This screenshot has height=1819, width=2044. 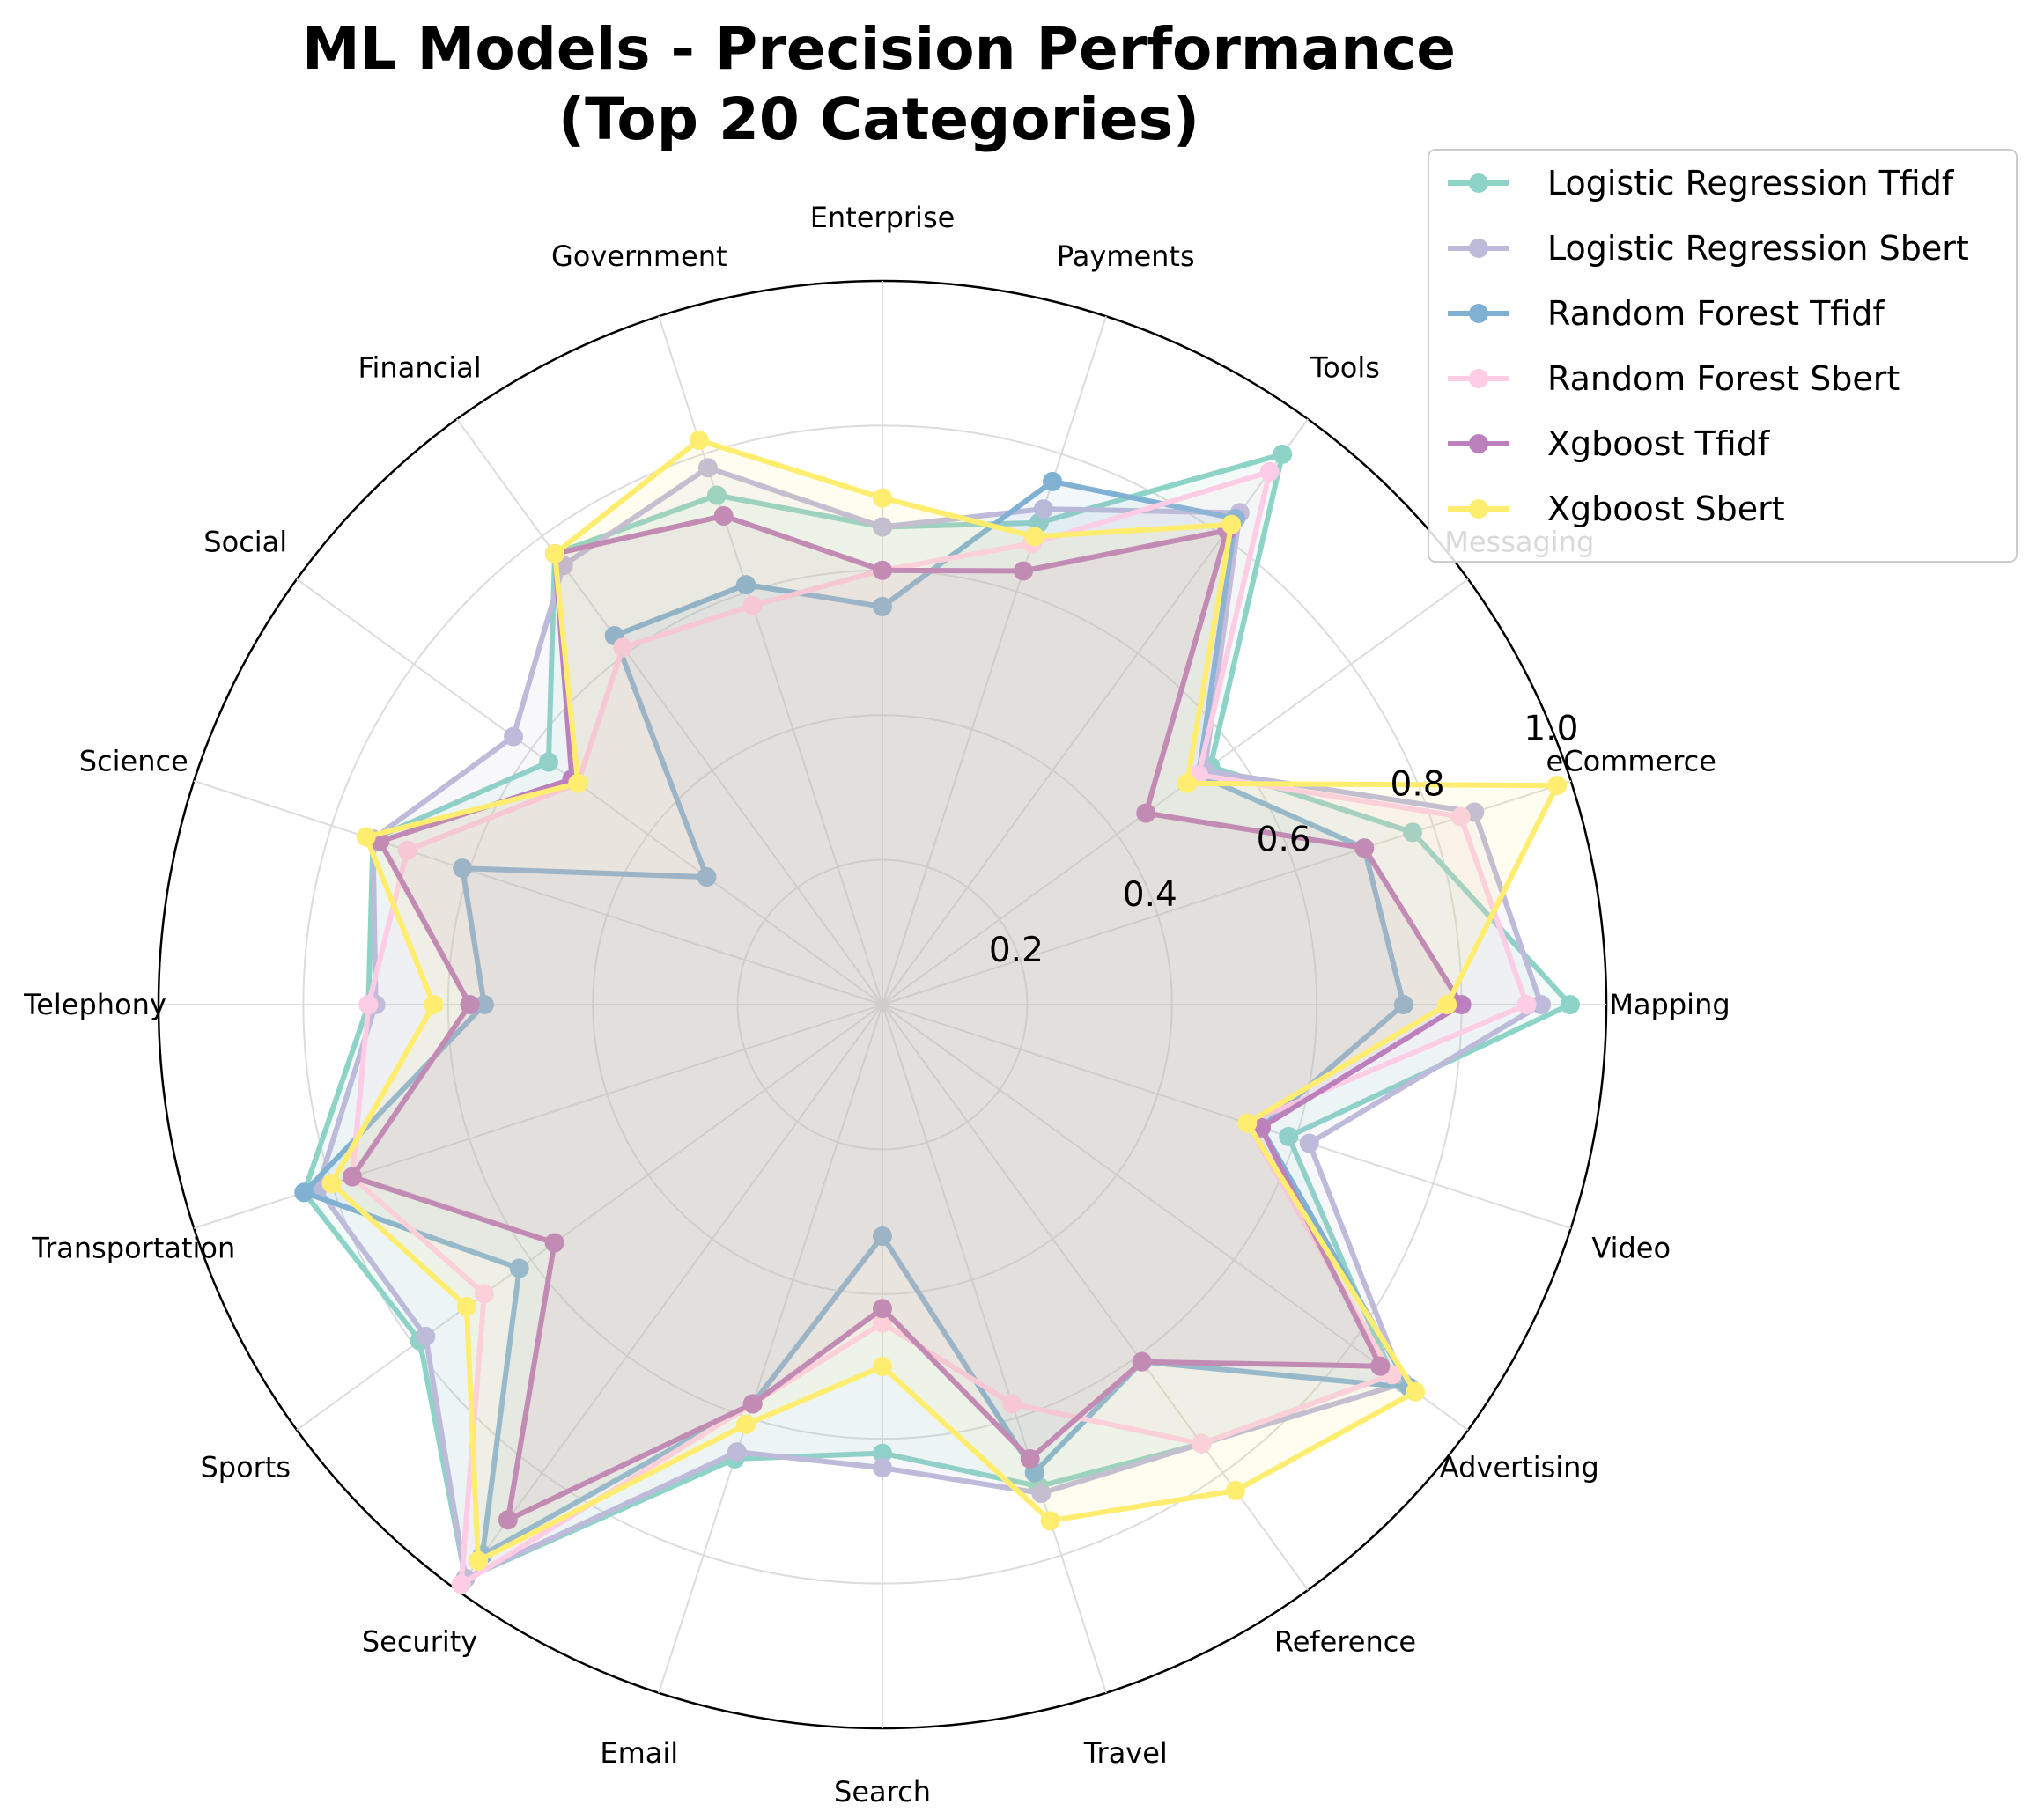 I want to click on radial-tick-label: 0.4, so click(x=1150, y=895).